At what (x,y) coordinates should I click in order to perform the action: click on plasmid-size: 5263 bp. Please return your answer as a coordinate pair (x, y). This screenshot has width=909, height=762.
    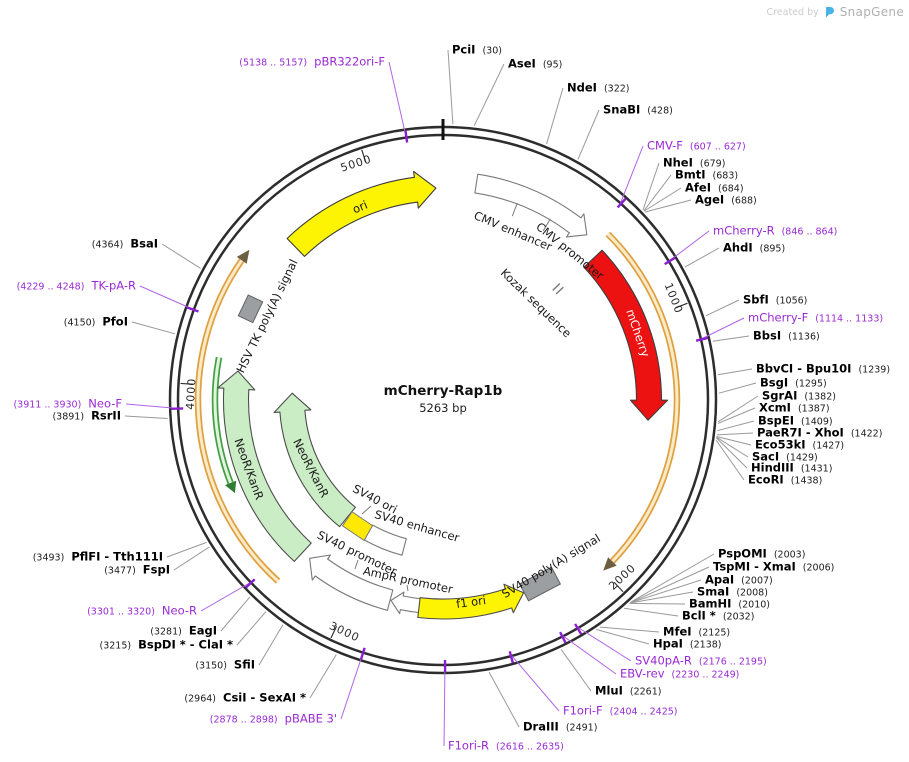
    Looking at the image, I should click on (443, 408).